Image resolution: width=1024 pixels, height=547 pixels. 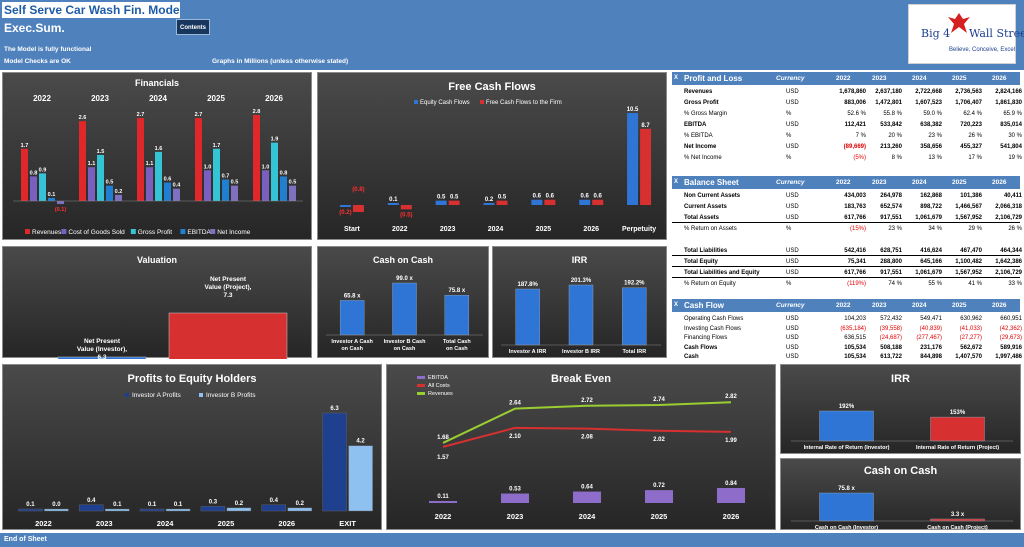 What do you see at coordinates (970, 338) in the screenshot?
I see `row-value: (27,277)` at bounding box center [970, 338].